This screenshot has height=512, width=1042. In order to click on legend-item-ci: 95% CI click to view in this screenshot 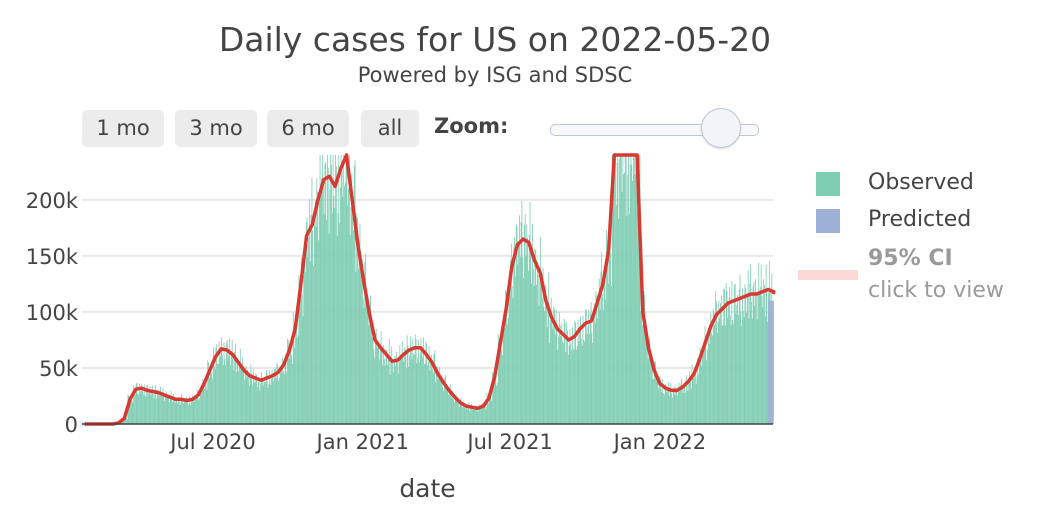, I will do `click(913, 276)`.